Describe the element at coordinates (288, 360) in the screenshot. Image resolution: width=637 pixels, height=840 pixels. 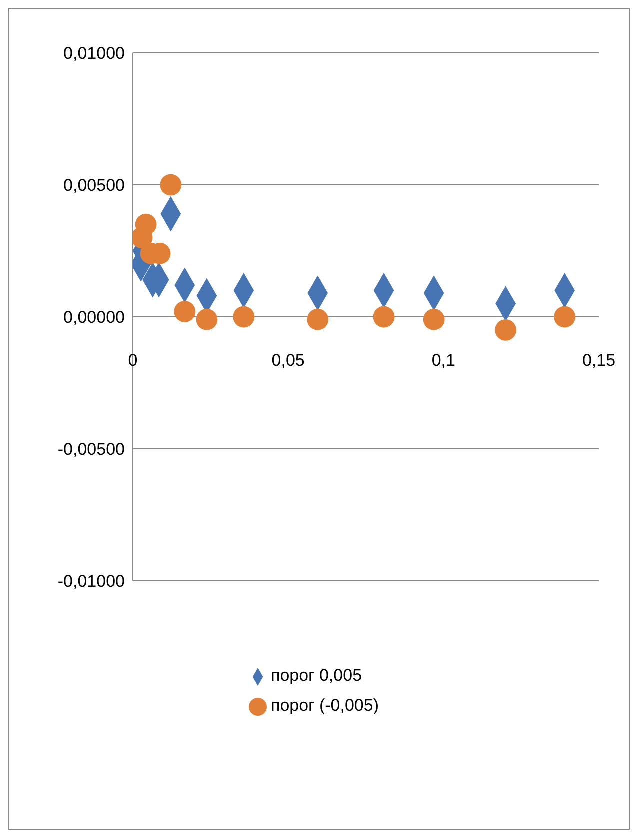
I see `x-tick-label: 0,05` at that location.